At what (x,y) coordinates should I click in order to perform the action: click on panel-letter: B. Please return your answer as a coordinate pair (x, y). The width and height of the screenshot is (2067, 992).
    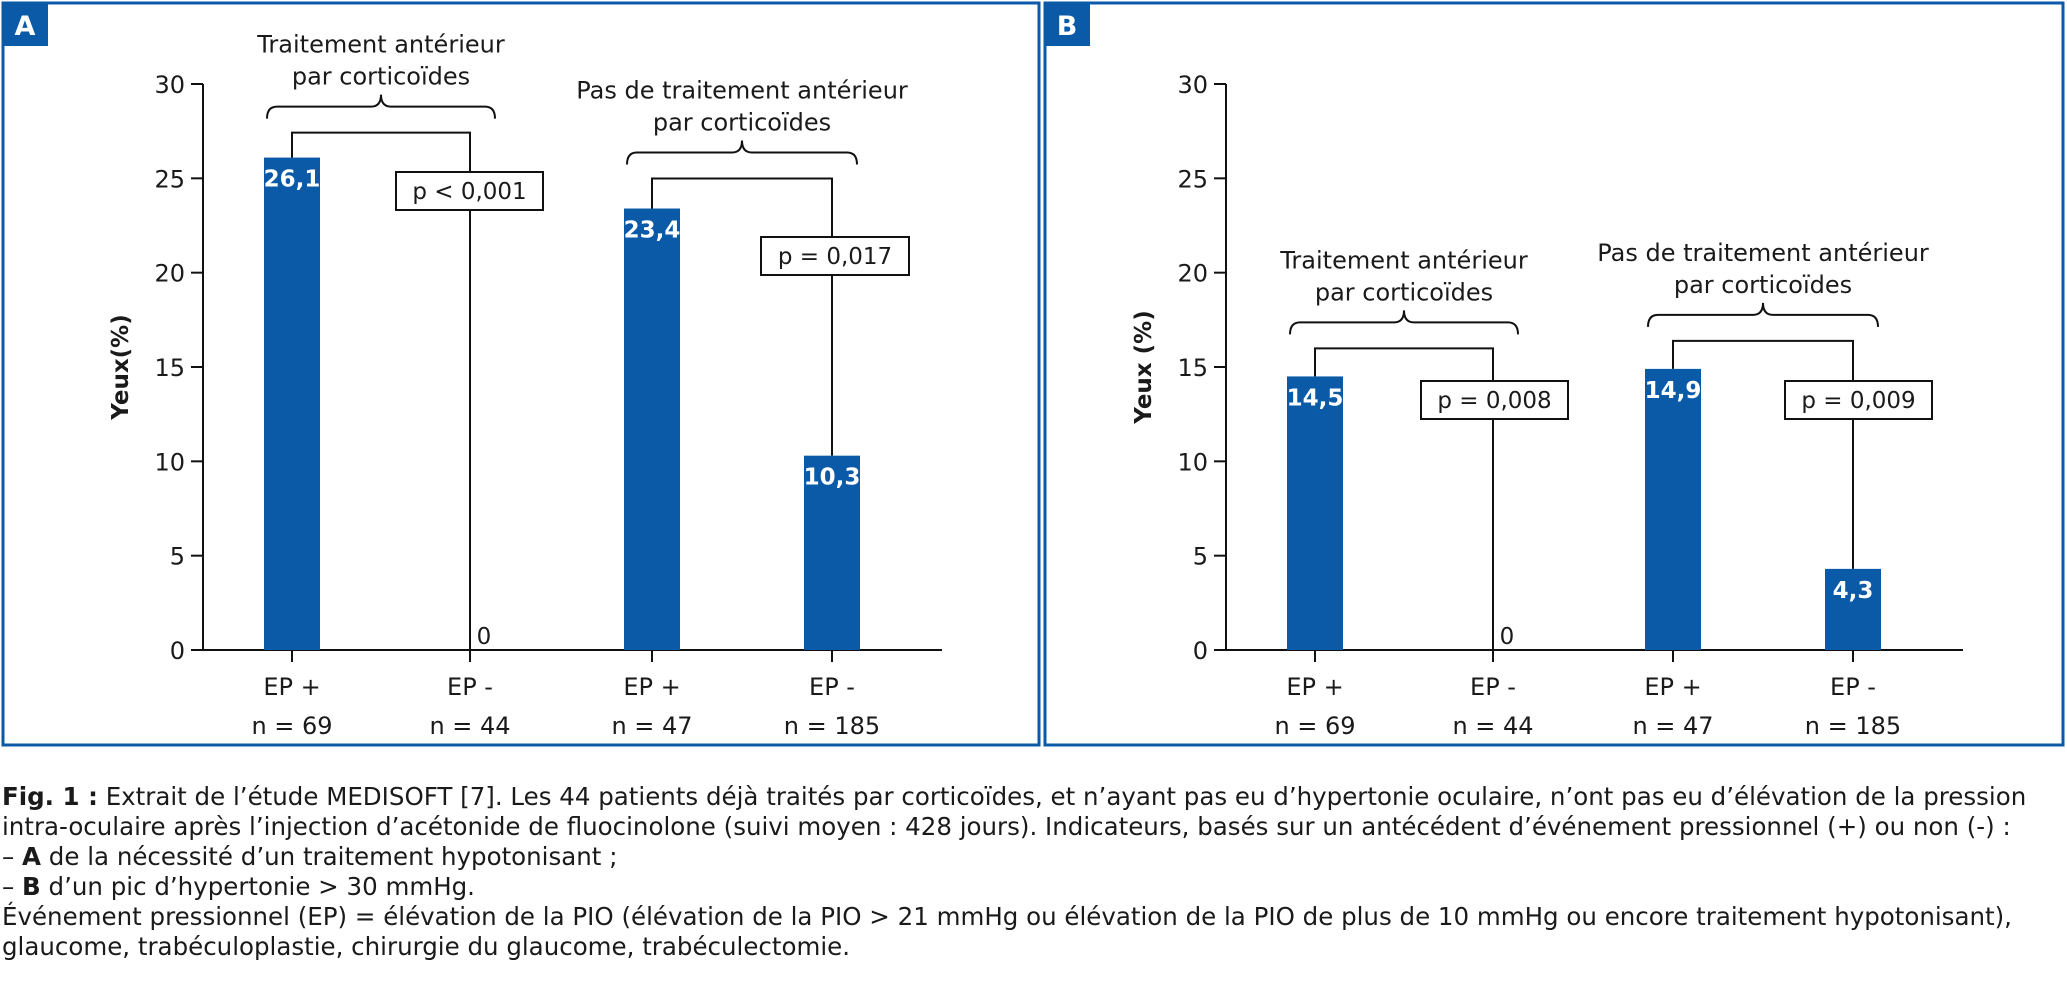
    Looking at the image, I should click on (1067, 26).